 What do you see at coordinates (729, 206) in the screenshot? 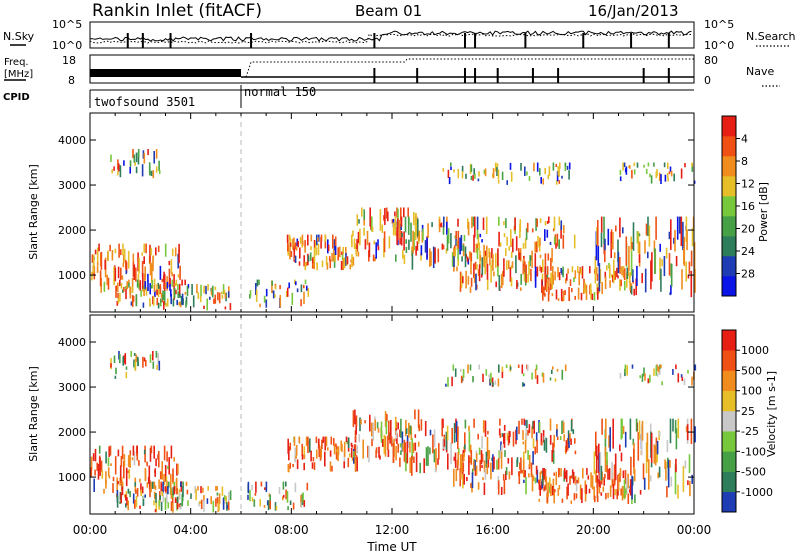
I see `colorbar-swatch` at bounding box center [729, 206].